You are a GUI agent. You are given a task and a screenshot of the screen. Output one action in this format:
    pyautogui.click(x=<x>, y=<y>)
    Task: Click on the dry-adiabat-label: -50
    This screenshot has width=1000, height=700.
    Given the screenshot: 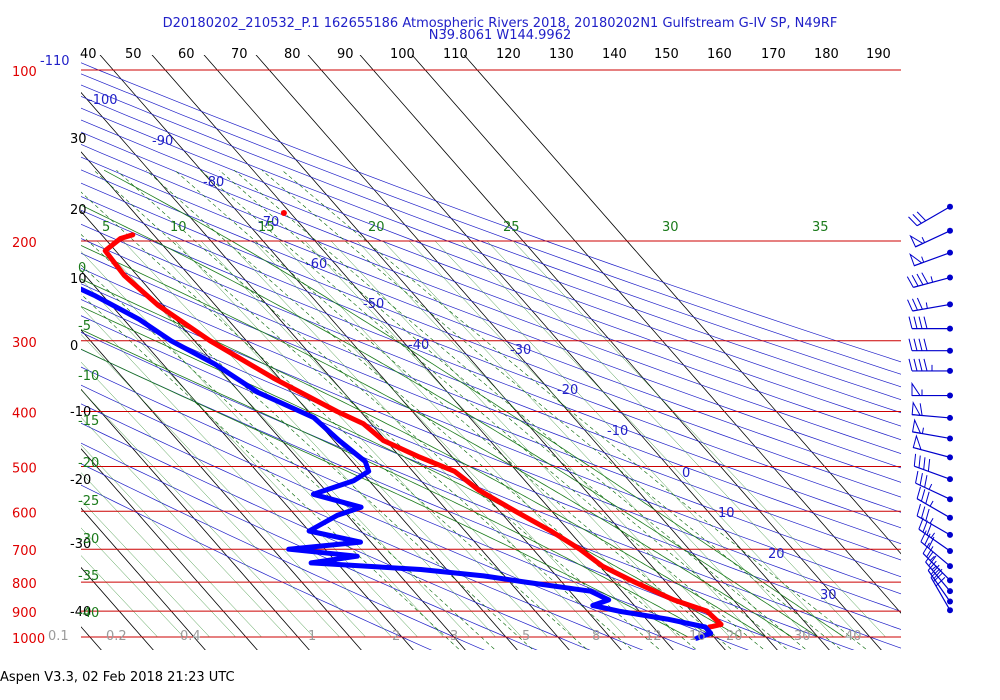 What is the action you would take?
    pyautogui.click(x=373, y=304)
    